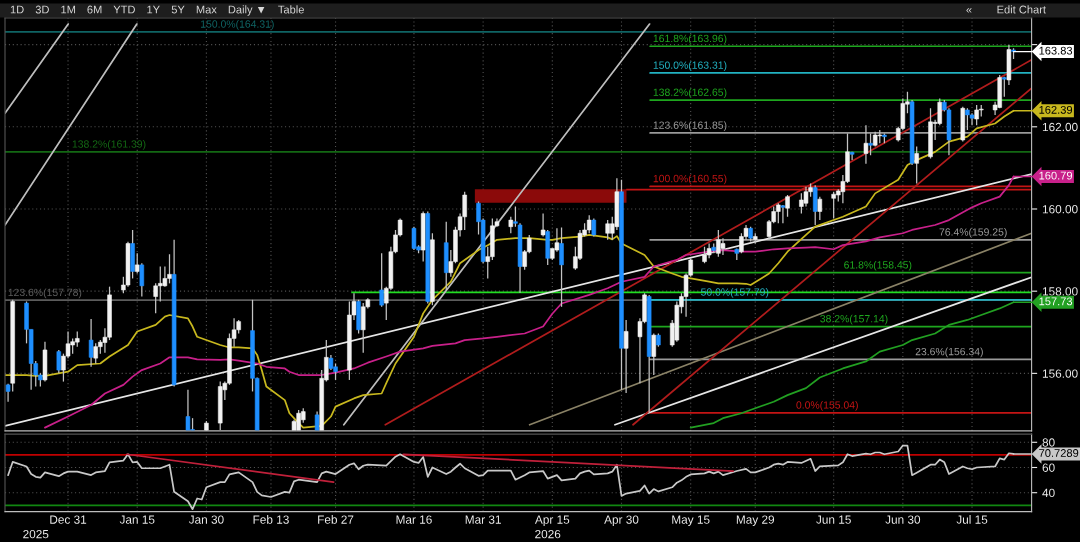  Describe the element at coordinates (109, 145) in the screenshot. I see `series-label: 138.2%(161.39)` at that location.